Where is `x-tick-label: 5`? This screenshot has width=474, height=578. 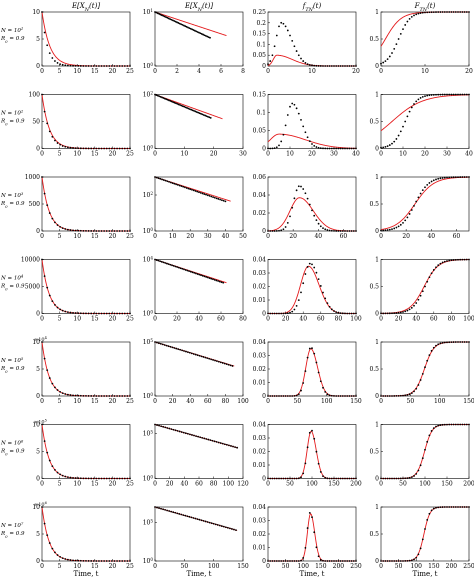
x-tick-label: 5 is located at coordinates (60, 319).